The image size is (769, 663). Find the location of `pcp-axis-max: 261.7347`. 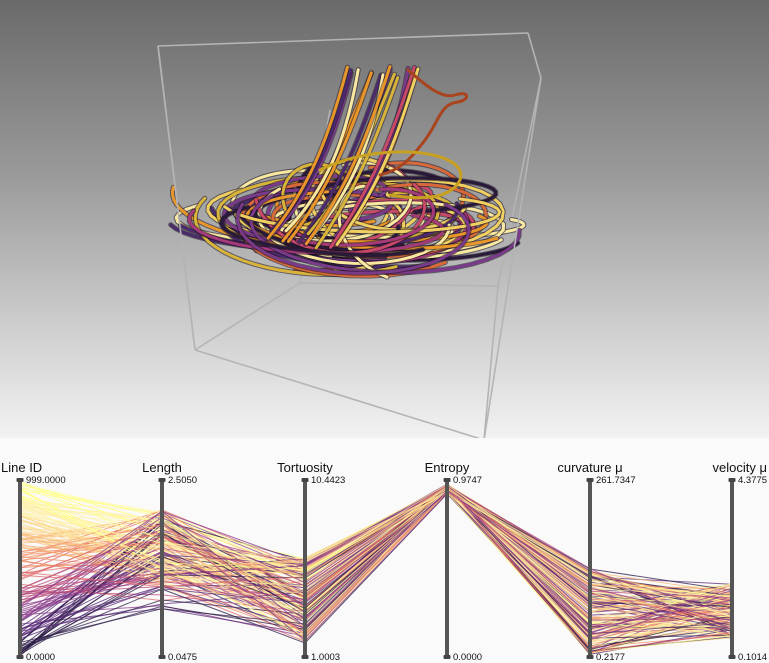

pcp-axis-max: 261.7347 is located at coordinates (616, 480).